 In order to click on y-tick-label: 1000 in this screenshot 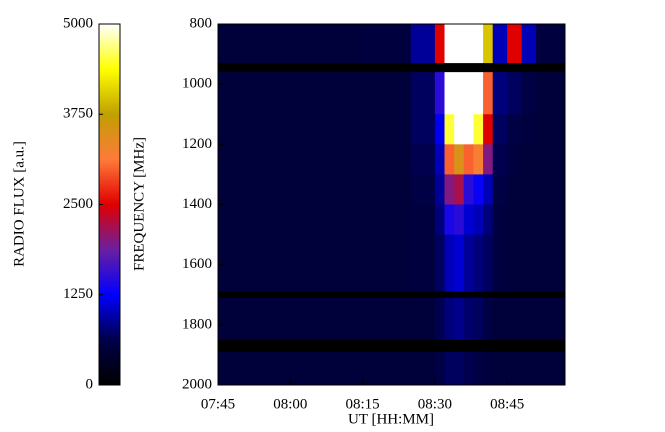, I will do `click(197, 84)`.